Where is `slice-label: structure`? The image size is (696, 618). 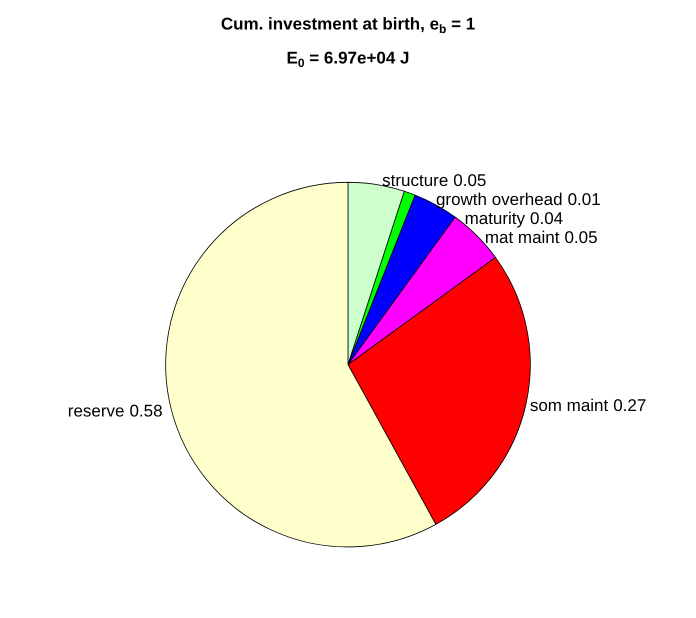 slice-label: structure is located at coordinates (415, 180).